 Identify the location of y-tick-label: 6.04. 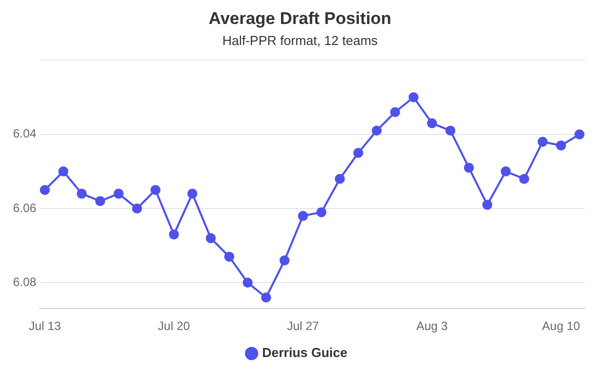
(24, 133).